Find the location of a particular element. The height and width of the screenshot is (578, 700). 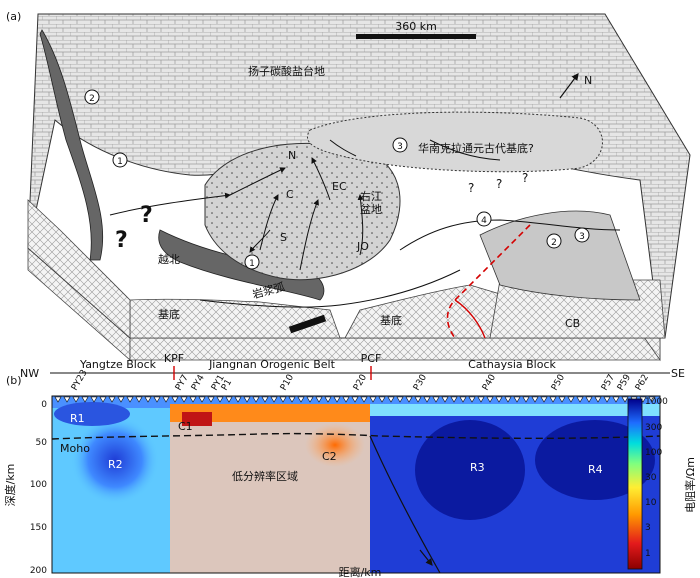

jiangnan-label: Jiangnan Orogenic Belt is located at coordinates (272, 364).